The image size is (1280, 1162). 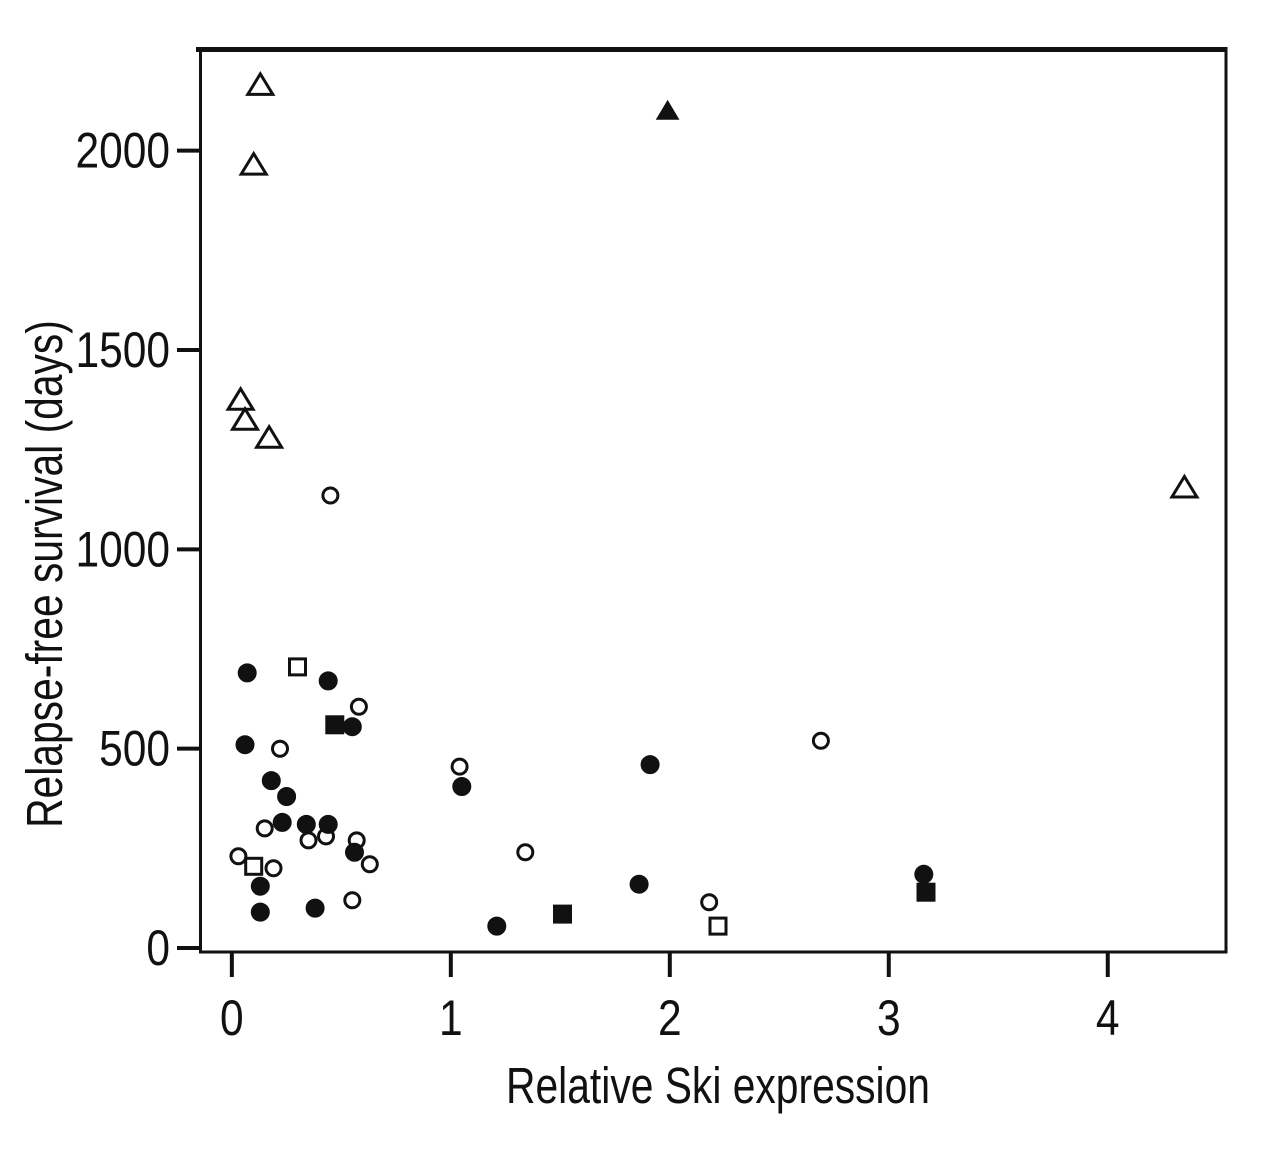 I want to click on y-tick-label: 500, so click(x=134, y=748).